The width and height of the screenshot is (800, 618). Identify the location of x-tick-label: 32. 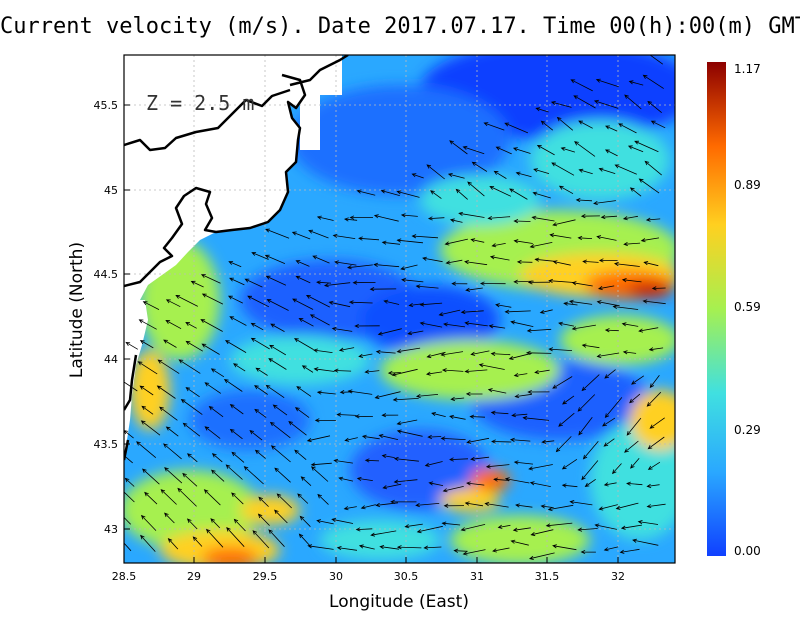
(618, 576).